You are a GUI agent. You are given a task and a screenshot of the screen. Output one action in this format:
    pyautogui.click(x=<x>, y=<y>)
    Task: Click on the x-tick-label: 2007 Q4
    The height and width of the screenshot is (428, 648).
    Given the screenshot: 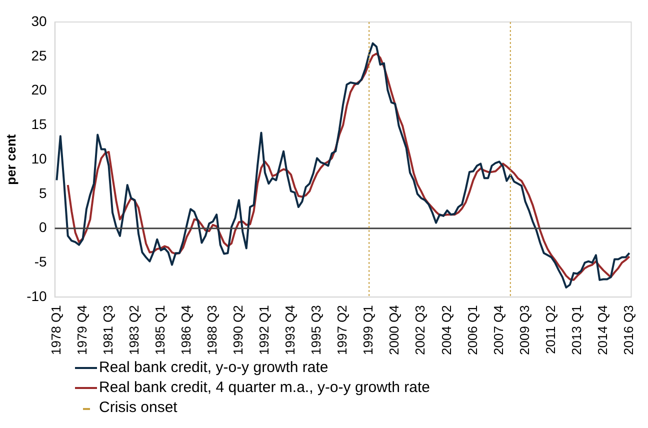 What is the action you would take?
    pyautogui.click(x=498, y=330)
    